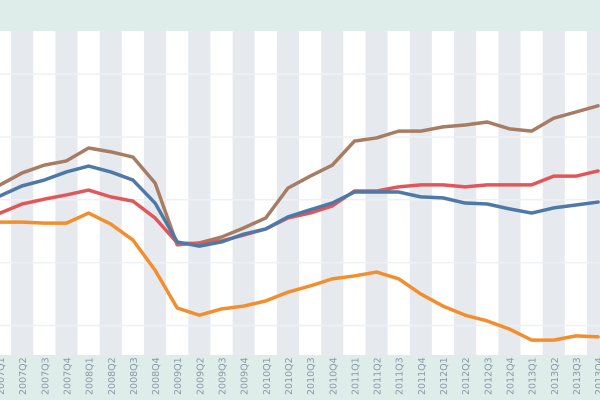 Image resolution: width=600 pixels, height=400 pixels. Describe the element at coordinates (178, 376) in the screenshot. I see `x-tick-label: 2009Q1` at that location.